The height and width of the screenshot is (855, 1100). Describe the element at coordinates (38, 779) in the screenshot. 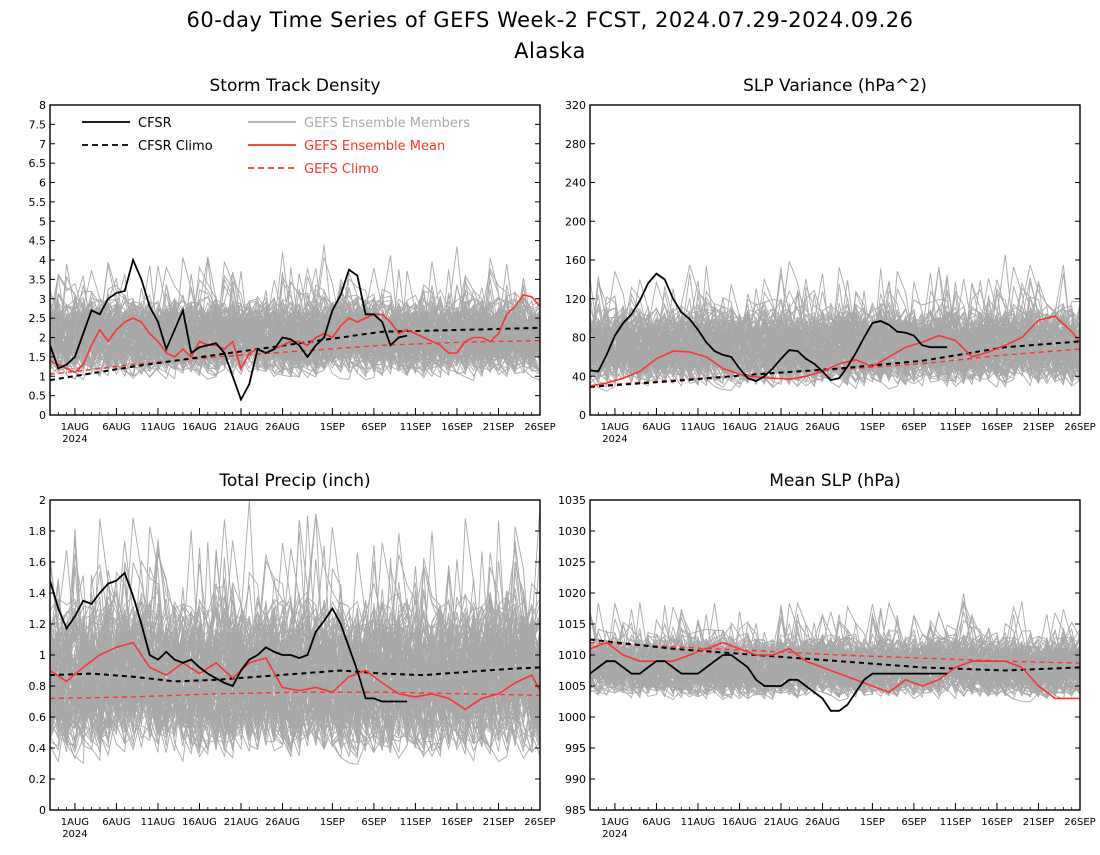

I see `y-tick-label: 0.2` at that location.